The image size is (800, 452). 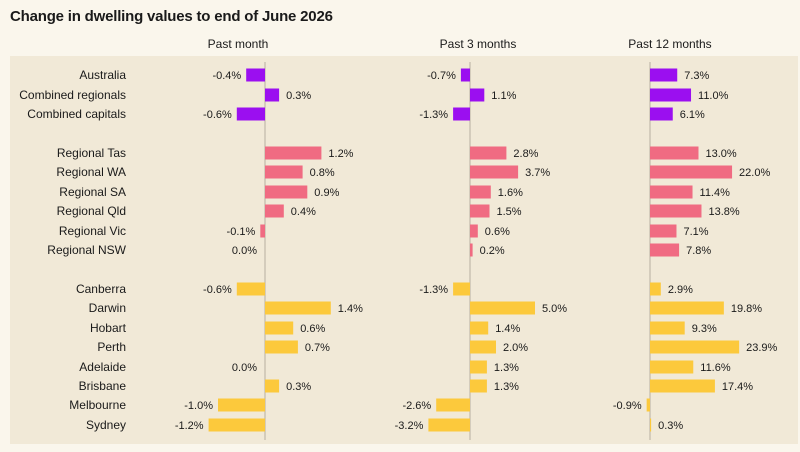 What do you see at coordinates (189, 426) in the screenshot?
I see `value-label-past-month-sydney: -1.2%` at bounding box center [189, 426].